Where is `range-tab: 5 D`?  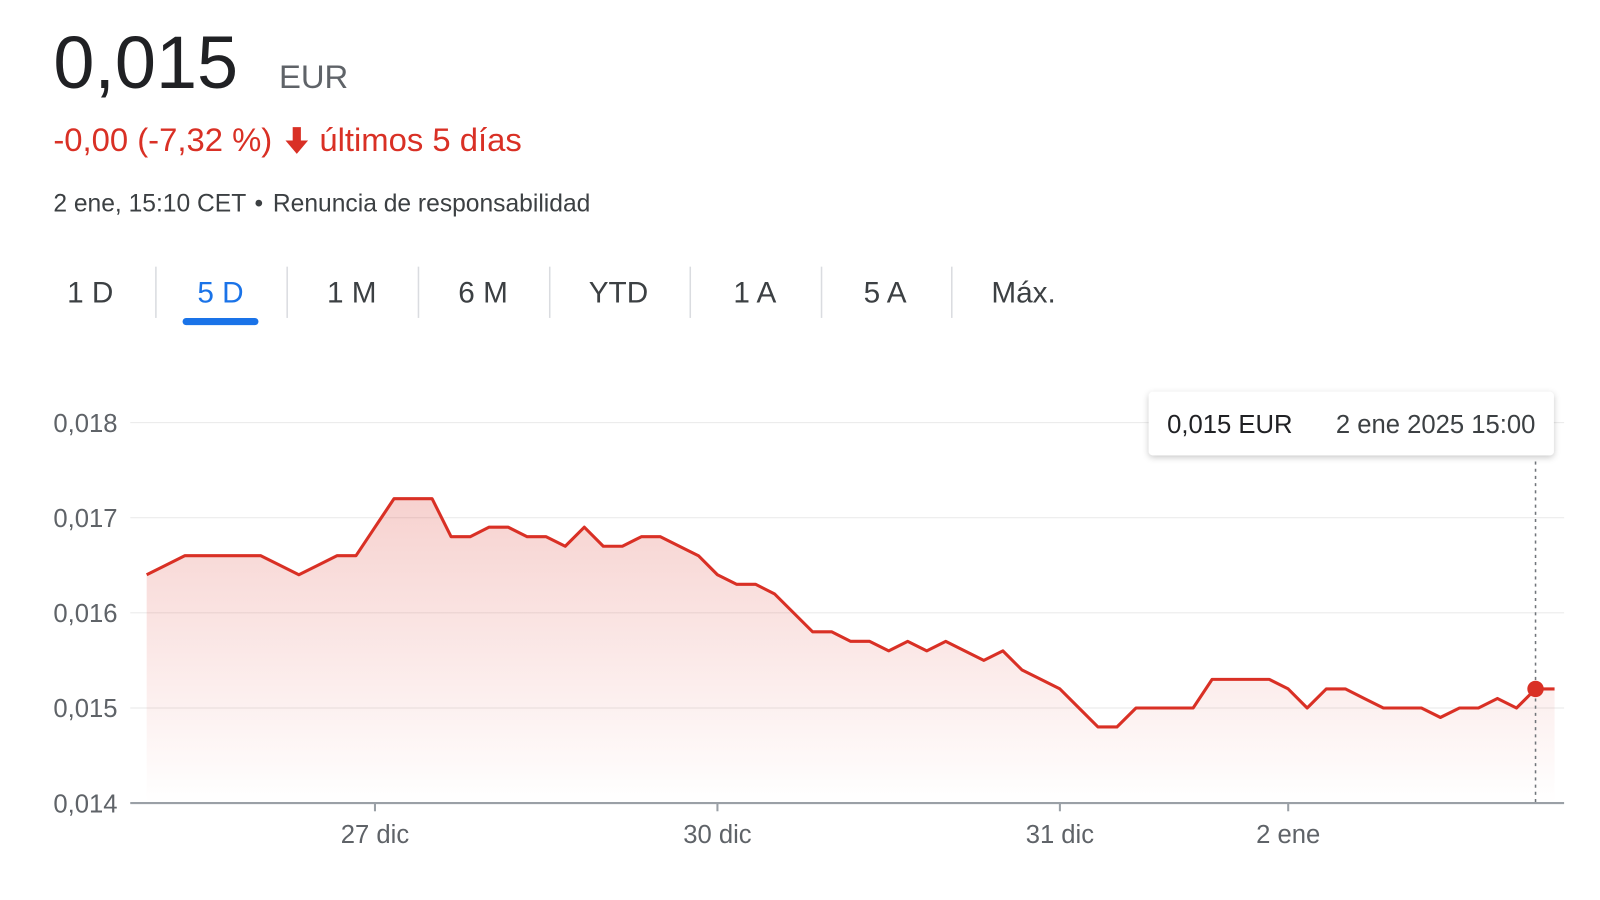 range-tab: 5 D is located at coordinates (220, 293).